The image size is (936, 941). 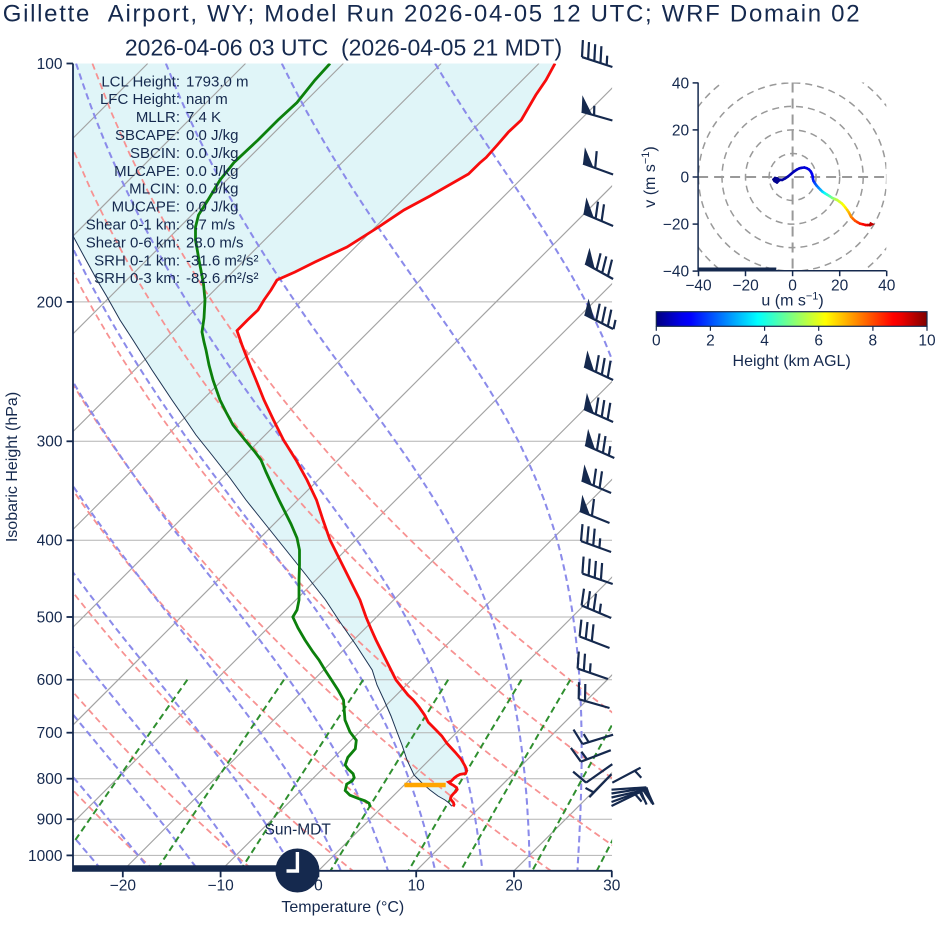 What do you see at coordinates (50, 733) in the screenshot?
I see `svg-text: 700` at bounding box center [50, 733].